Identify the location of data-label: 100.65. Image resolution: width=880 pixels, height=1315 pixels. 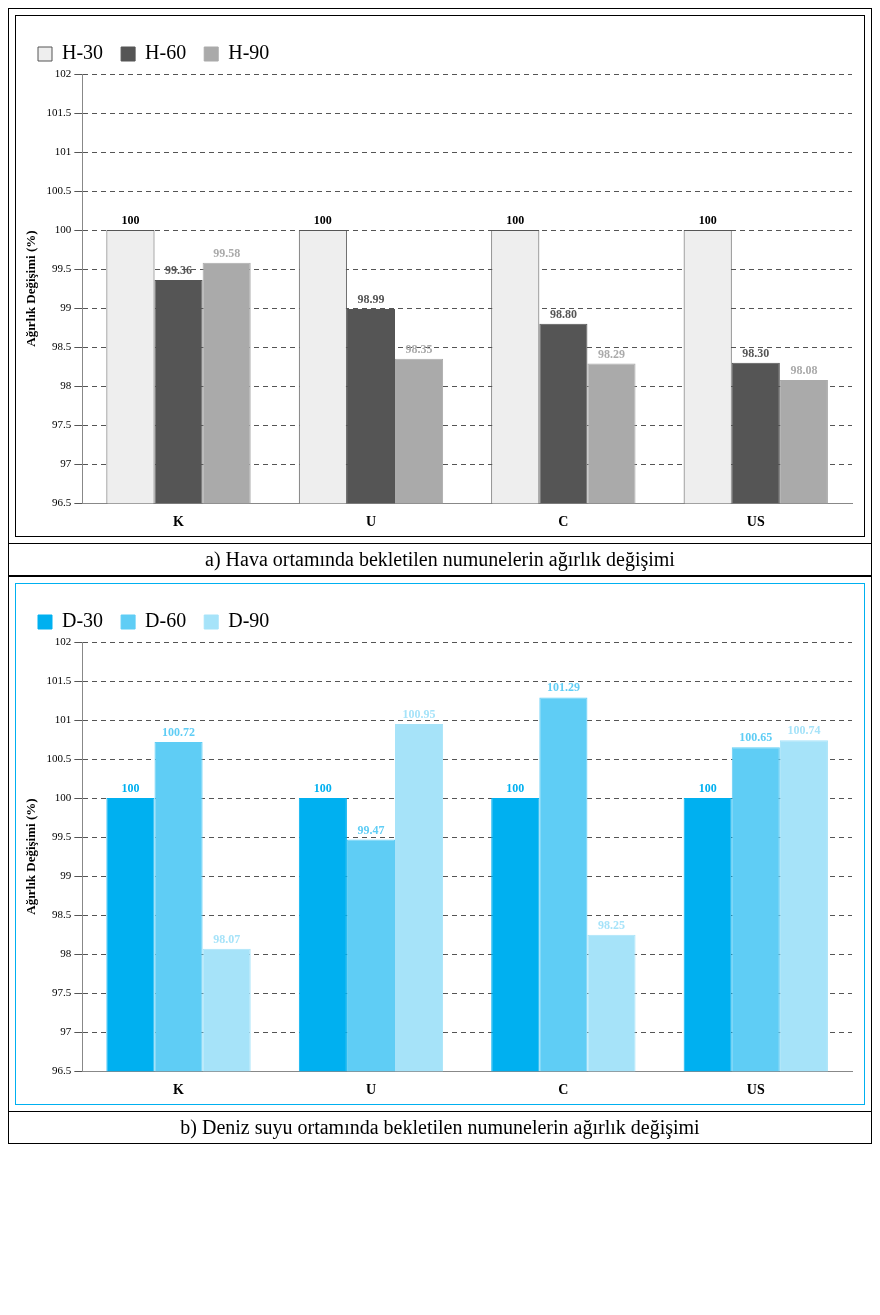
(756, 737).